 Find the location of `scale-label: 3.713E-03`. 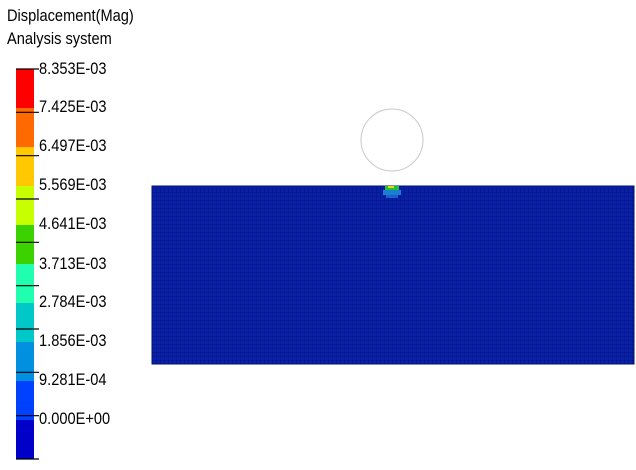

scale-label: 3.713E-03 is located at coordinates (73, 263).